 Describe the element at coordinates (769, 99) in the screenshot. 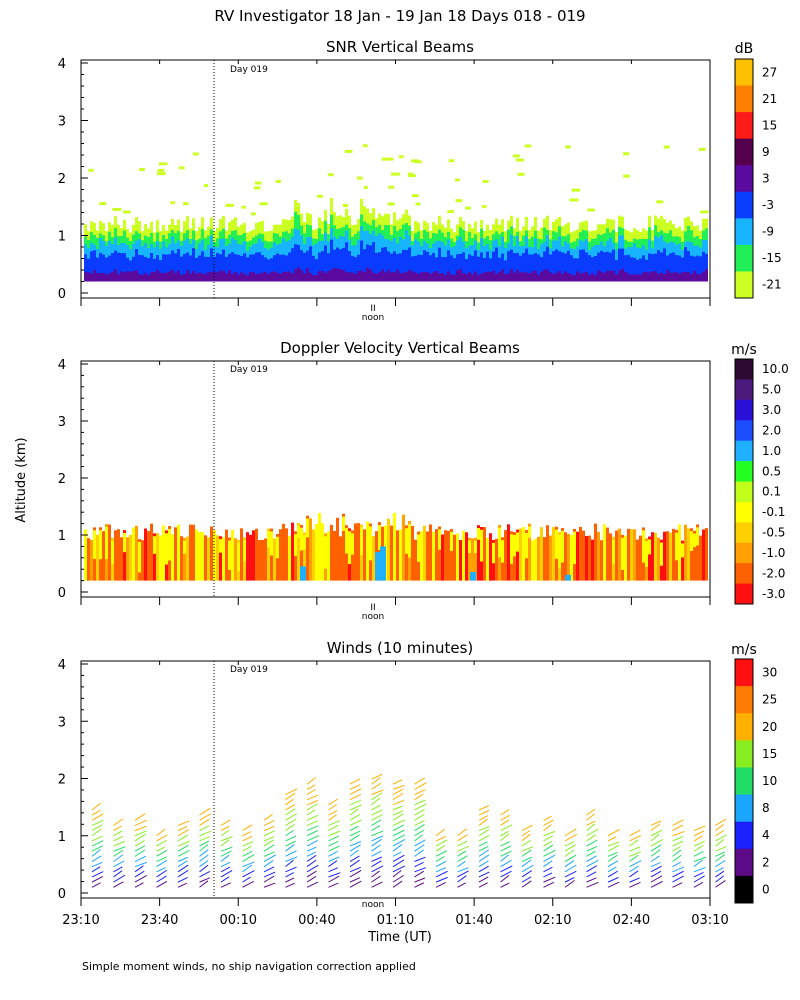

I see `colorbar-label: 21` at that location.